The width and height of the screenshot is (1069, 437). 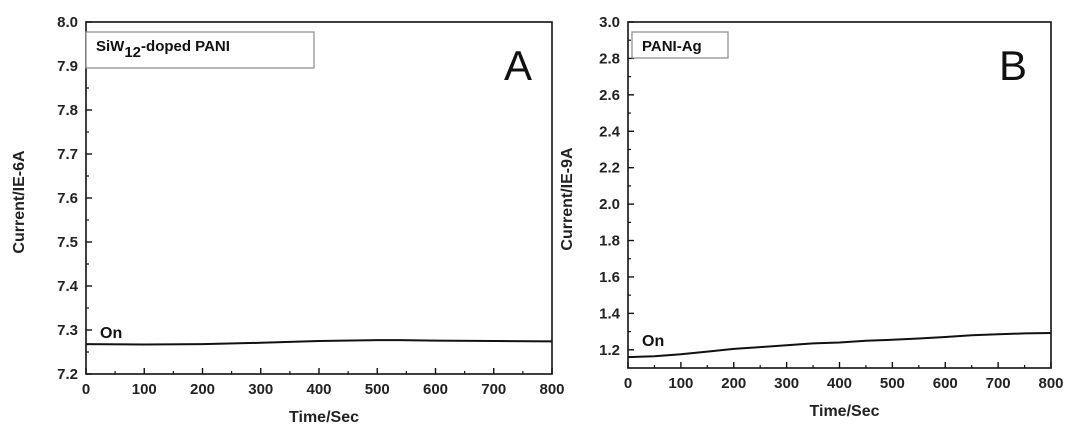 I want to click on chart-a-annotation-on: On, so click(x=111, y=333).